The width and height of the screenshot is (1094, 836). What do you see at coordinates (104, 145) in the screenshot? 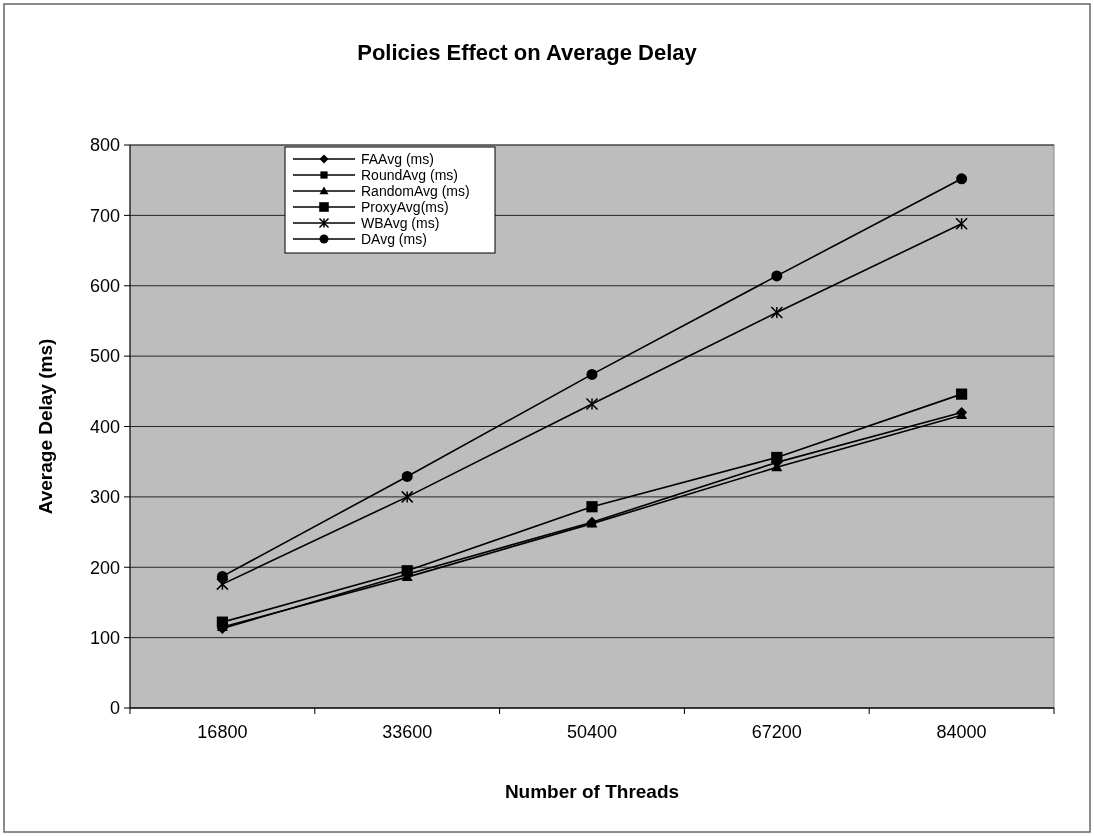
I see `y-tick-label: 800` at bounding box center [104, 145].